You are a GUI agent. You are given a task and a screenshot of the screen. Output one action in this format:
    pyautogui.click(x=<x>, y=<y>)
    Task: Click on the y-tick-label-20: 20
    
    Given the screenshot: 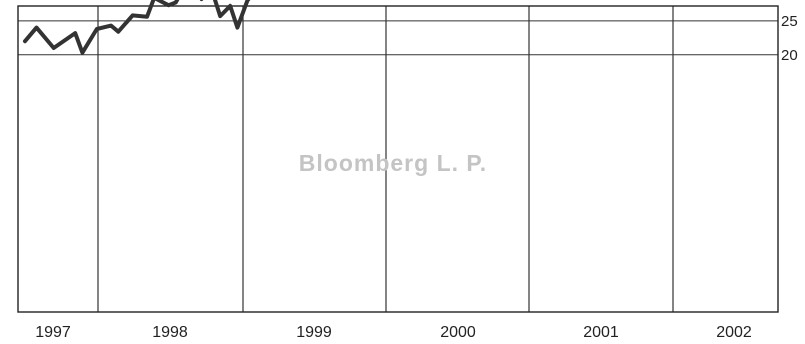 What is the action you would take?
    pyautogui.click(x=789, y=55)
    